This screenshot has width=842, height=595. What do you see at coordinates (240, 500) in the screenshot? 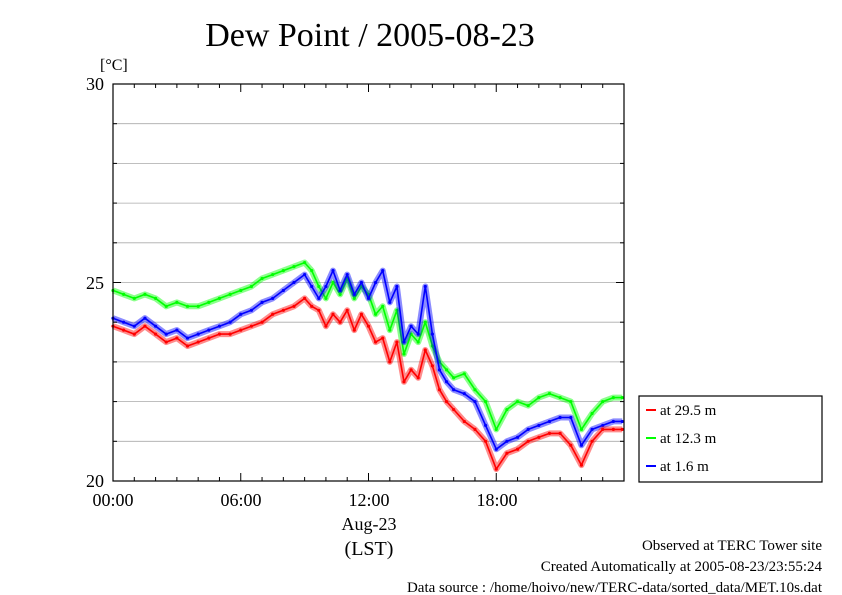
I see `x-tick-label-0600: 06:00` at bounding box center [240, 500].